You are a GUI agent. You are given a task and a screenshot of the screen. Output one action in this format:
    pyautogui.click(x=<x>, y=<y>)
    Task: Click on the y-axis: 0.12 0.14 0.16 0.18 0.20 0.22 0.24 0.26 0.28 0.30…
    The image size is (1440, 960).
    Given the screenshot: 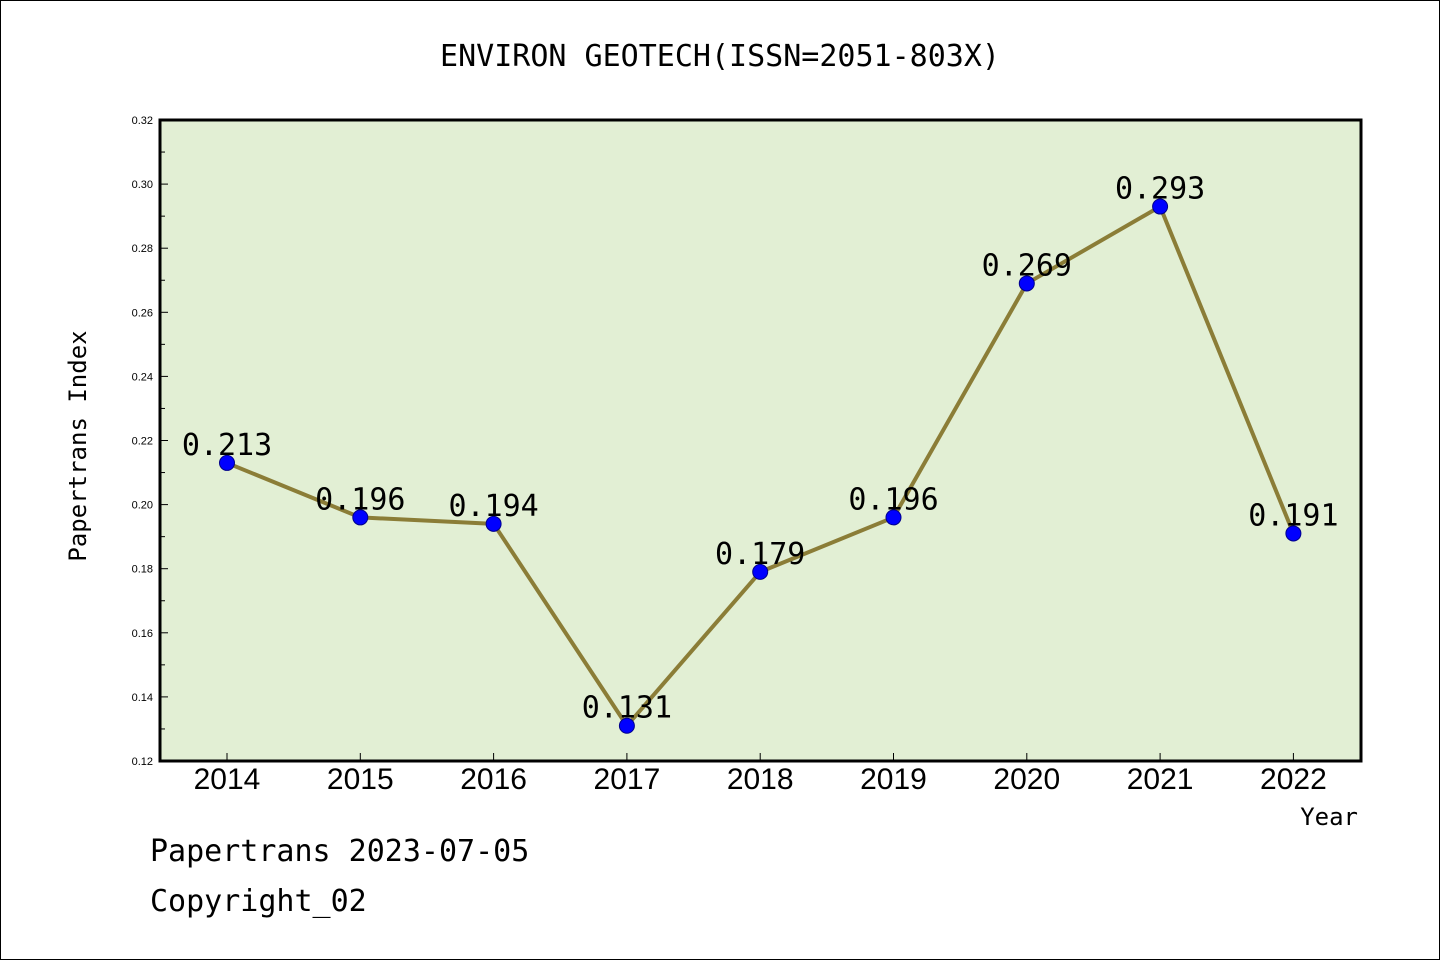 What is the action you would take?
    pyautogui.click(x=150, y=441)
    